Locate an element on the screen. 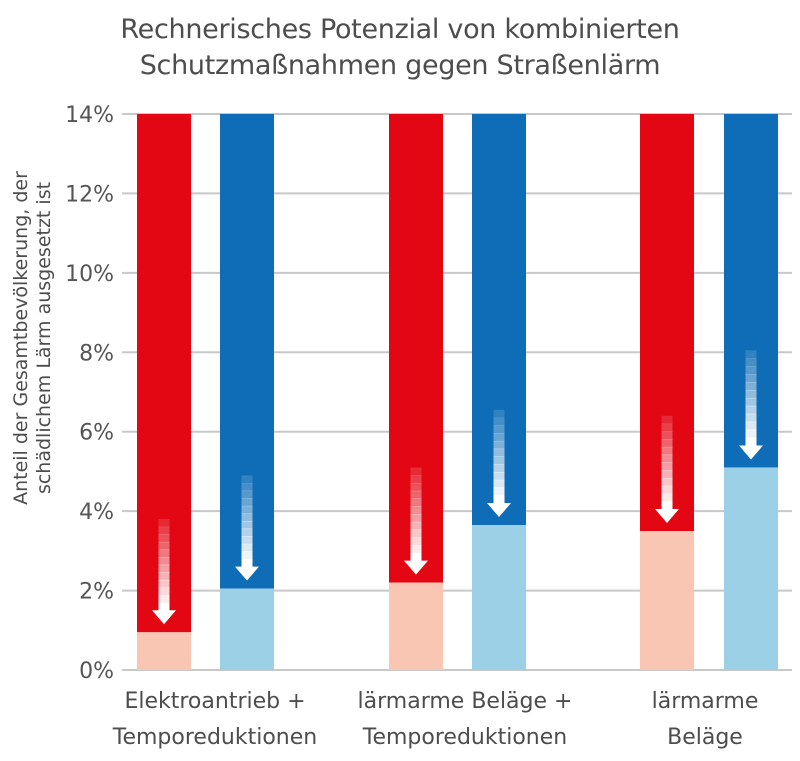 This screenshot has height=761, width=800. category-label-2: lärmarme Beläge + Temporeduktionen is located at coordinates (465, 719).